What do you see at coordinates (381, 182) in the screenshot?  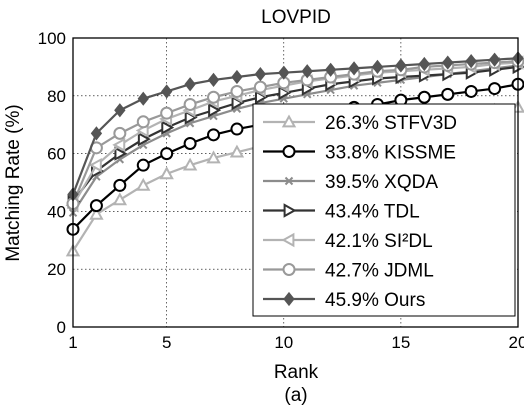 I see `legend-label: 39.5% XQDA` at bounding box center [381, 182].